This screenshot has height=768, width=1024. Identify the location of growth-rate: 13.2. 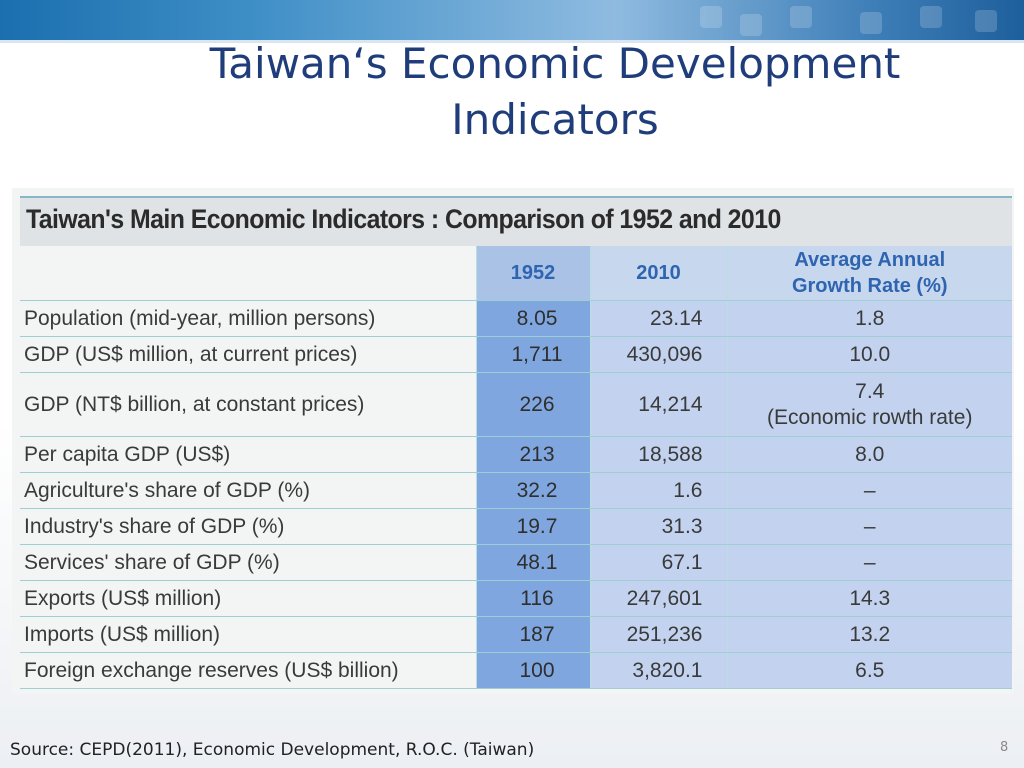
(869, 634).